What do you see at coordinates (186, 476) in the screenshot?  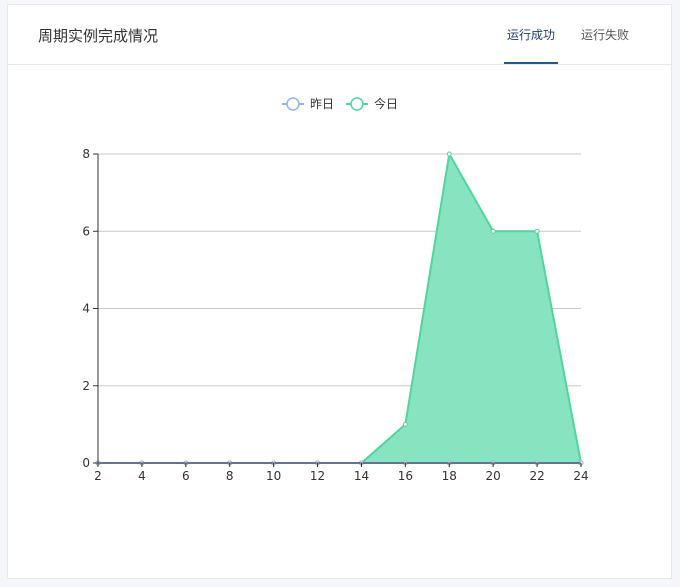 I see `x-tick-label: 6` at bounding box center [186, 476].